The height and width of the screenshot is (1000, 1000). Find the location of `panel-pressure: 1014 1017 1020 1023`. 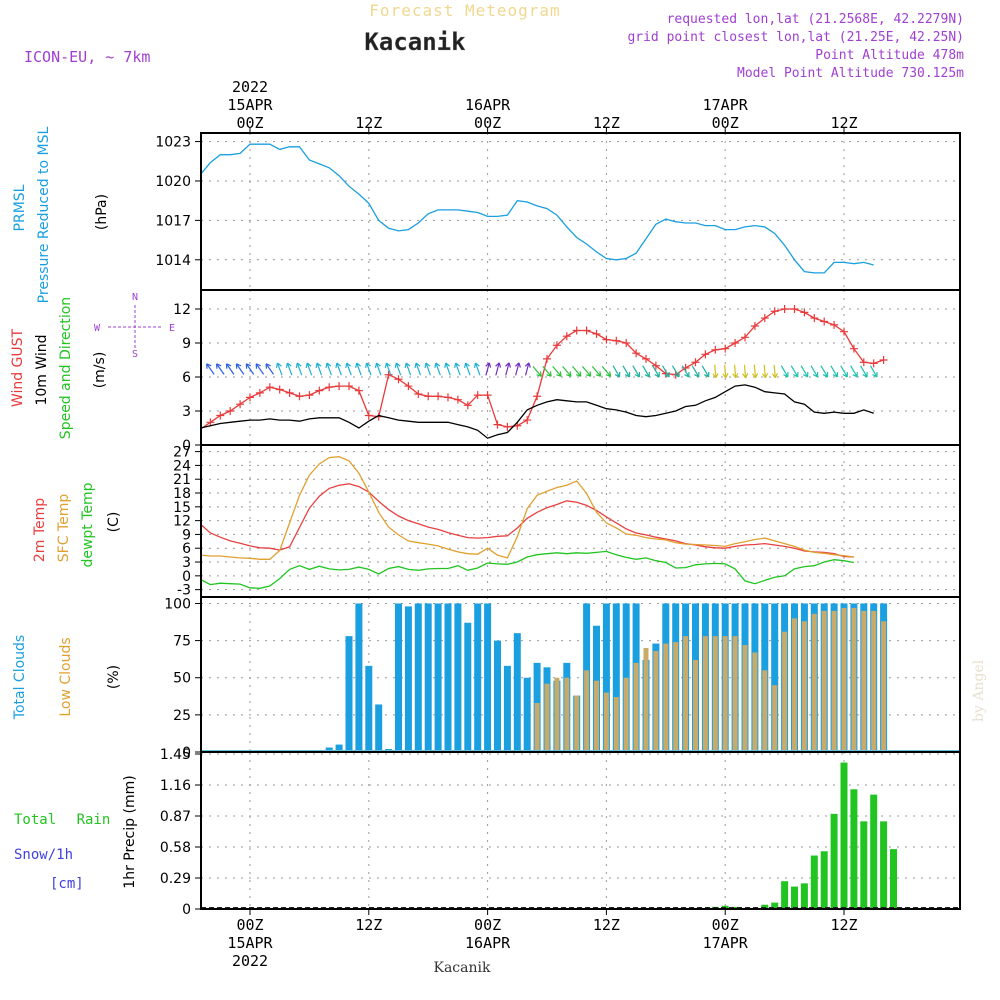

panel-pressure: 1014 1017 1020 1023 is located at coordinates (558, 211).